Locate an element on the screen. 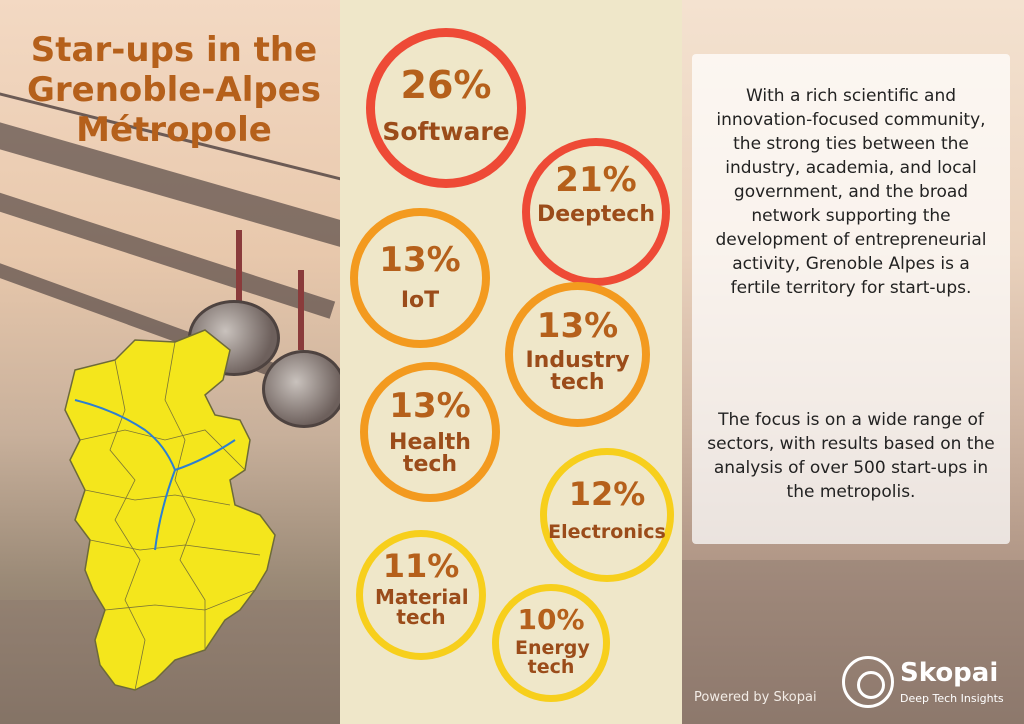  sector-percent: 26% is located at coordinates (446, 85).